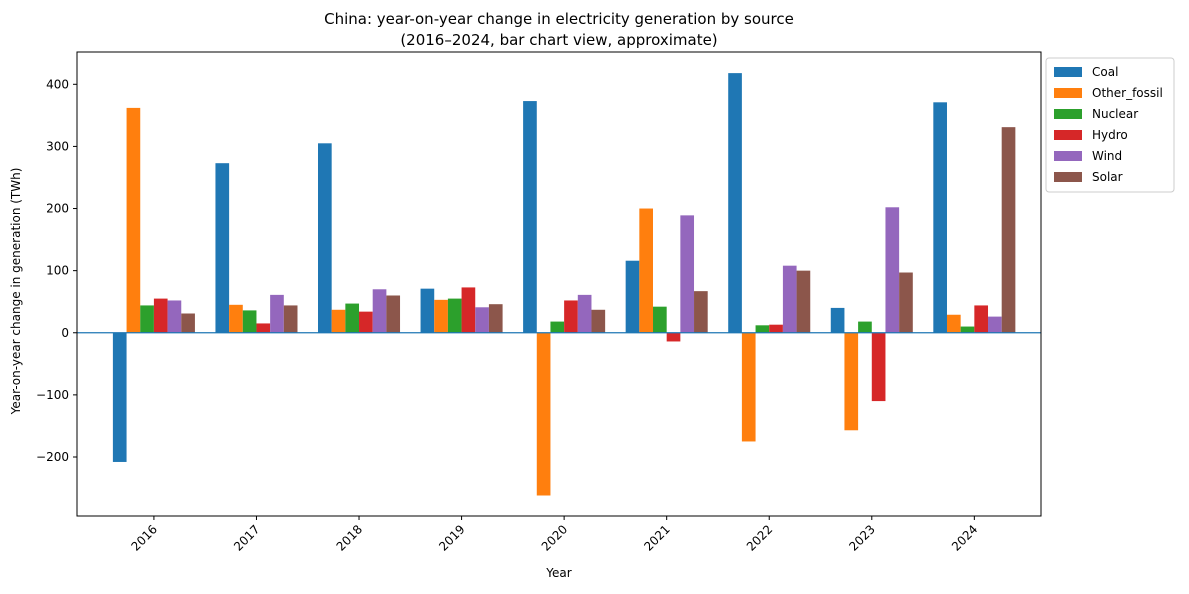 The width and height of the screenshot is (1189, 594). I want to click on bar-solar-2020, so click(598, 321).